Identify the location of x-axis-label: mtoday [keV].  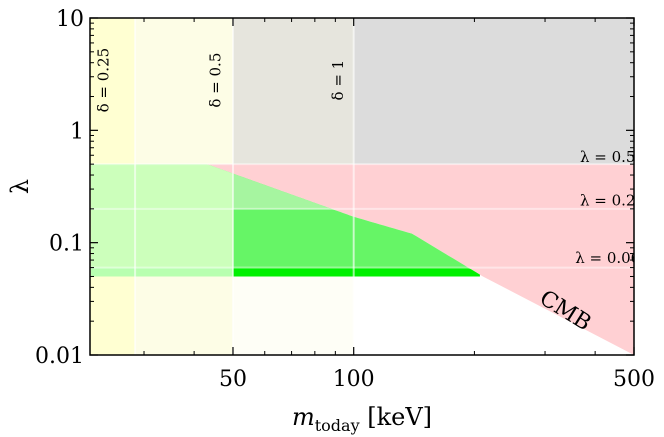
(362, 419).